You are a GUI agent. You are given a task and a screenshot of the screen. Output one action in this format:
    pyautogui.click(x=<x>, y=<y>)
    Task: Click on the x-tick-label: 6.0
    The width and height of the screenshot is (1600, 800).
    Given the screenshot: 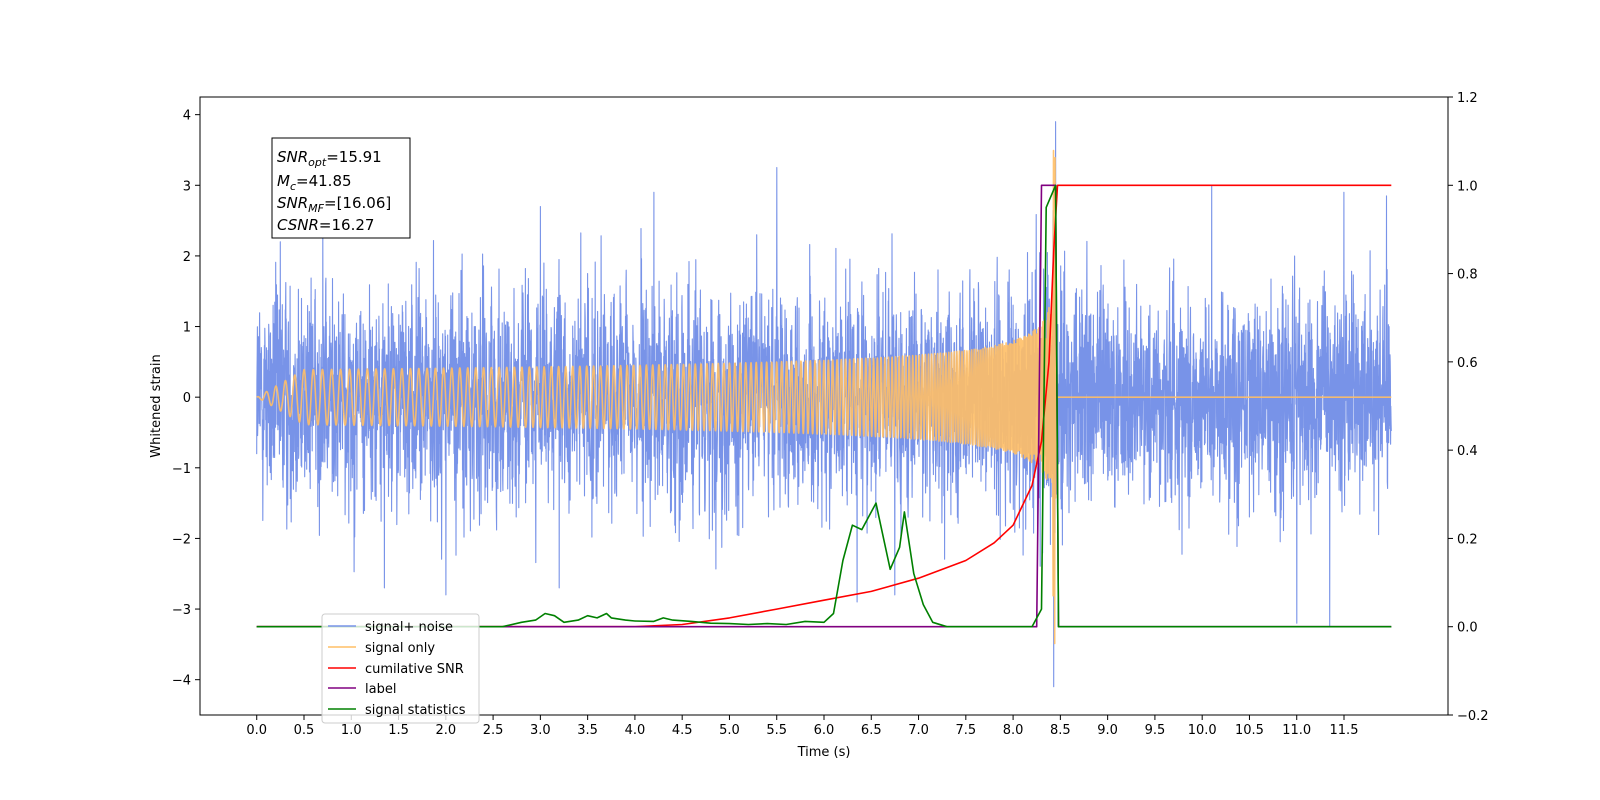 What is the action you would take?
    pyautogui.click(x=824, y=730)
    